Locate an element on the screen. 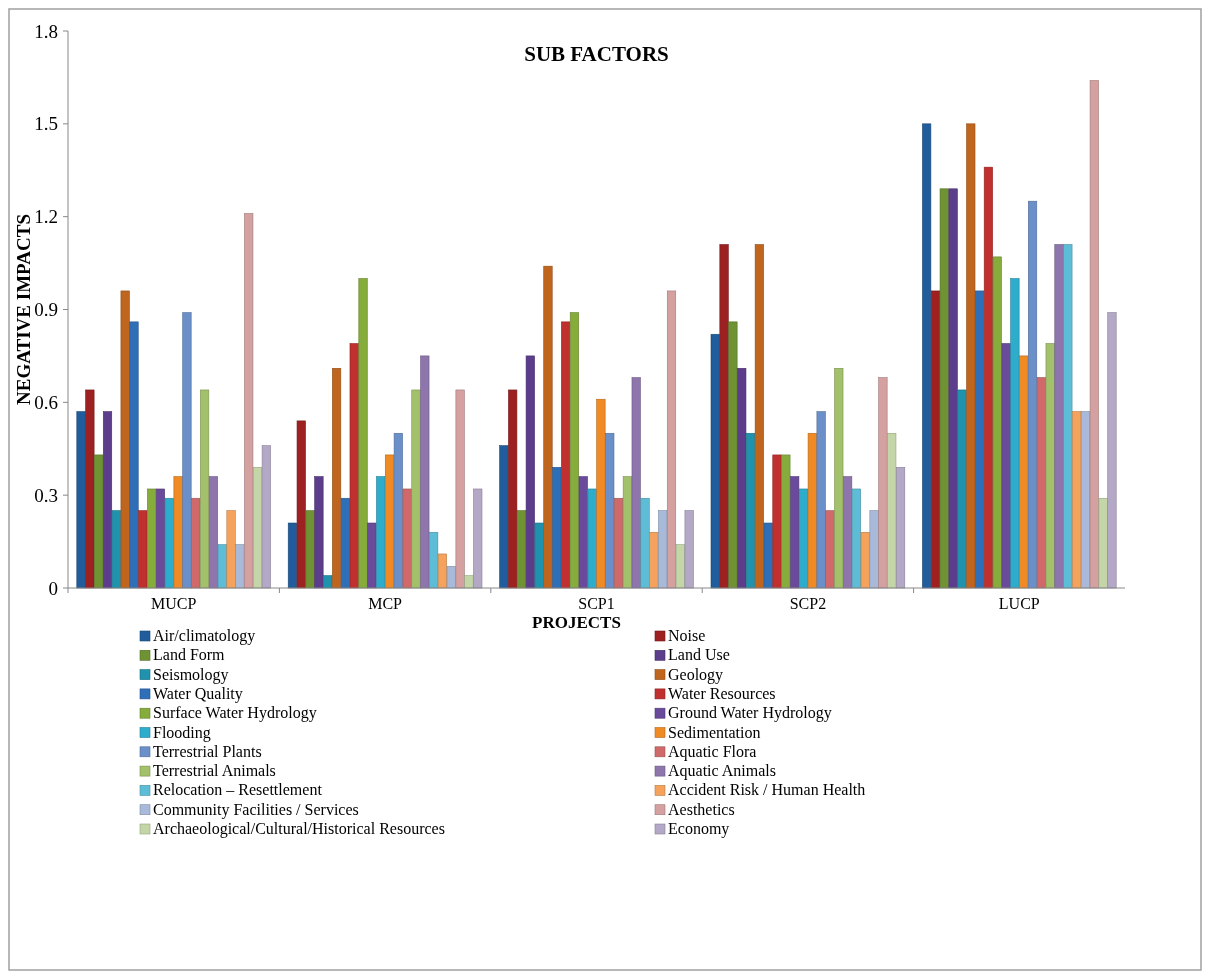 The image size is (1210, 979). legend-label: Relocation – Resettlement is located at coordinates (238, 790).